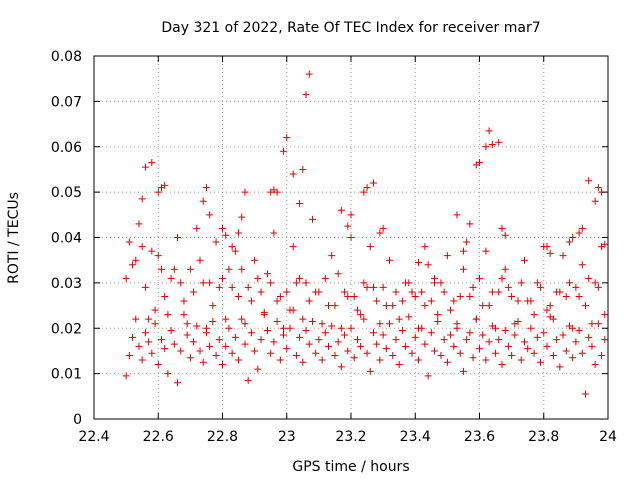  I want to click on x-tick-label: 23.4, so click(415, 437).